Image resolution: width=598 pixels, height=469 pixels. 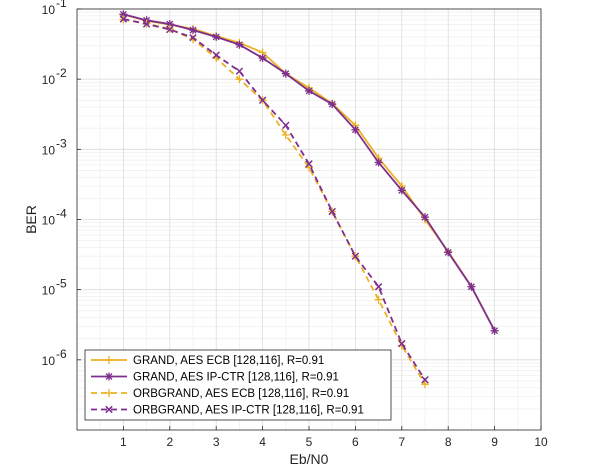 What do you see at coordinates (236, 378) in the screenshot?
I see `legend-label: GRAND, AES IP-CTR [128,116], R=0.91` at bounding box center [236, 378].